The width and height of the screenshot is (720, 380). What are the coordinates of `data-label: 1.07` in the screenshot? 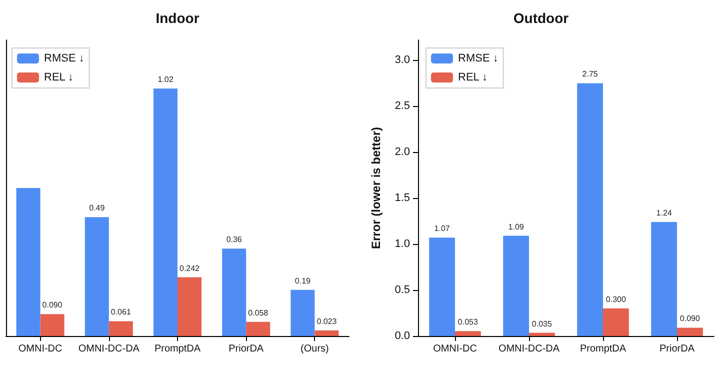 It's located at (442, 229).